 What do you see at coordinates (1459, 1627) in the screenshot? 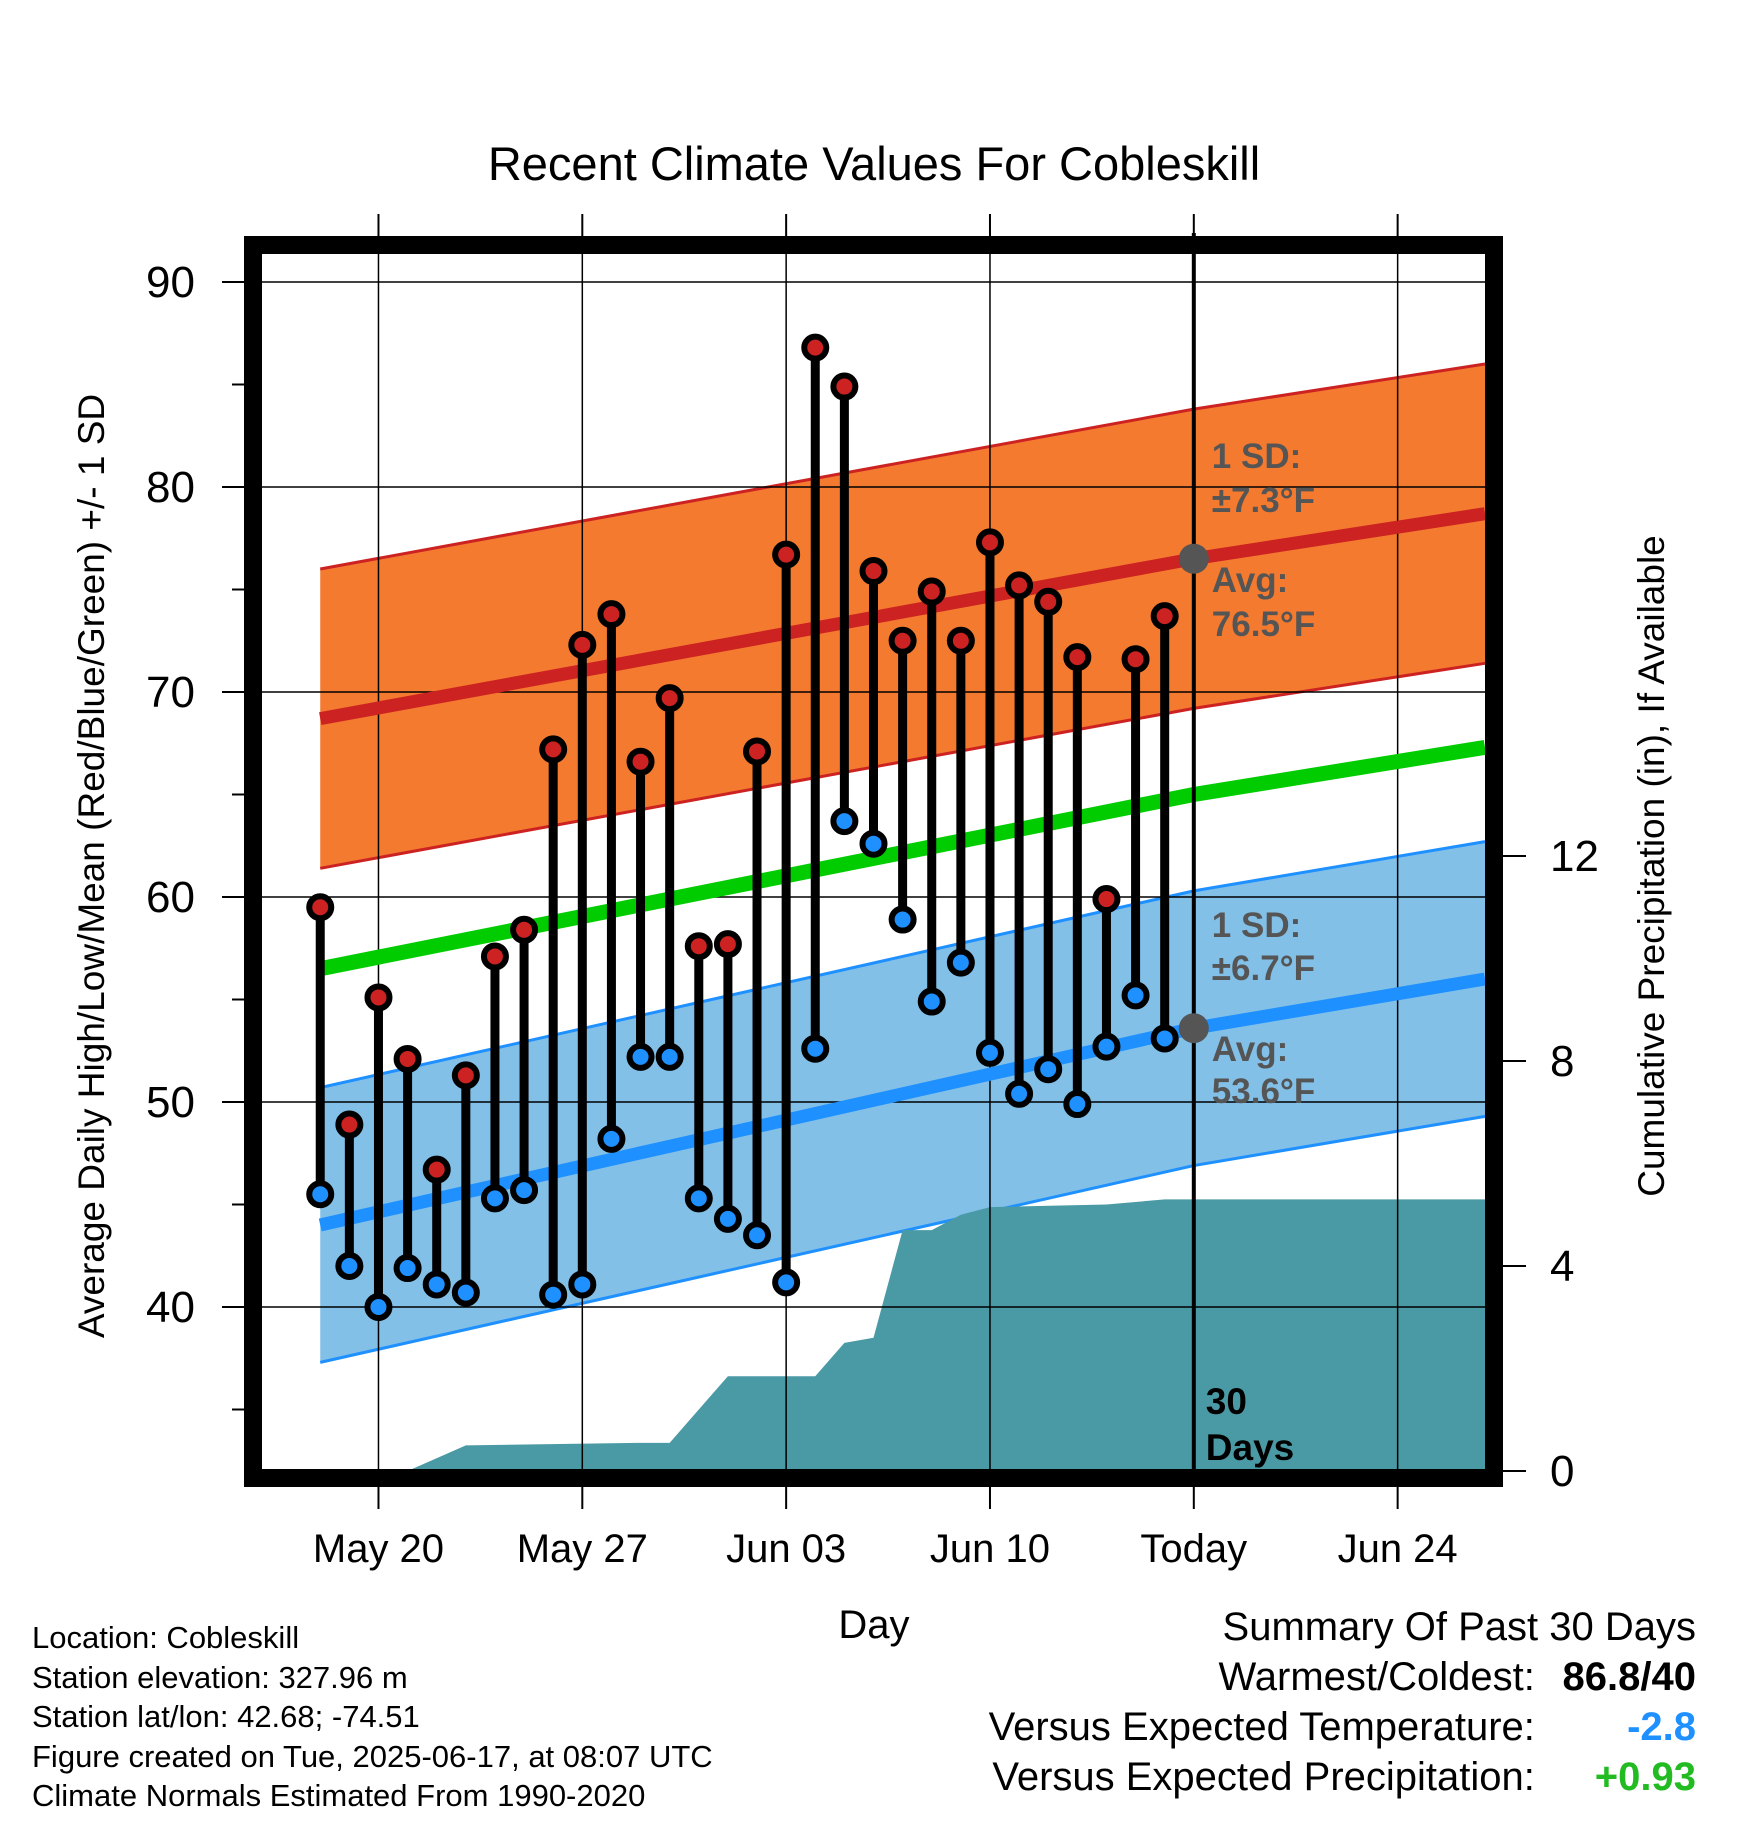
I see `summary-heading: Summary Of Past 30 Days` at bounding box center [1459, 1627].